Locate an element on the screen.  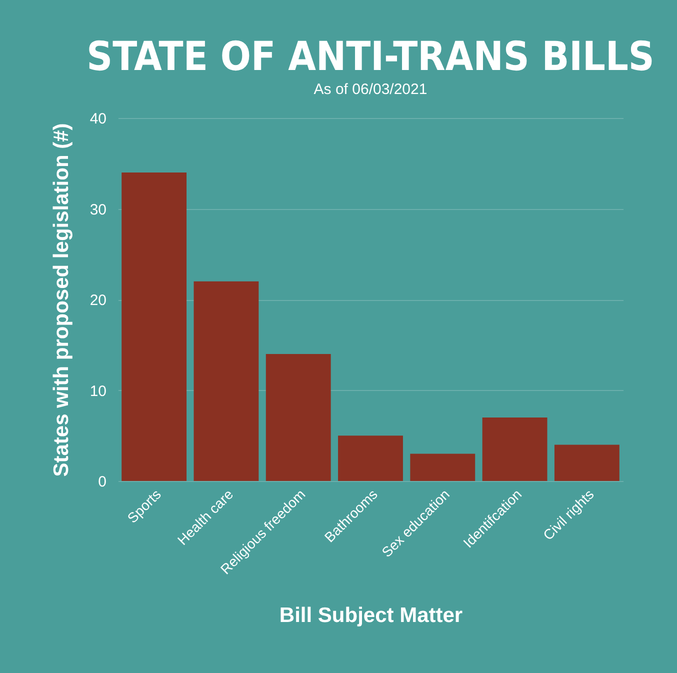
y-tick-label: 0 is located at coordinates (102, 482).